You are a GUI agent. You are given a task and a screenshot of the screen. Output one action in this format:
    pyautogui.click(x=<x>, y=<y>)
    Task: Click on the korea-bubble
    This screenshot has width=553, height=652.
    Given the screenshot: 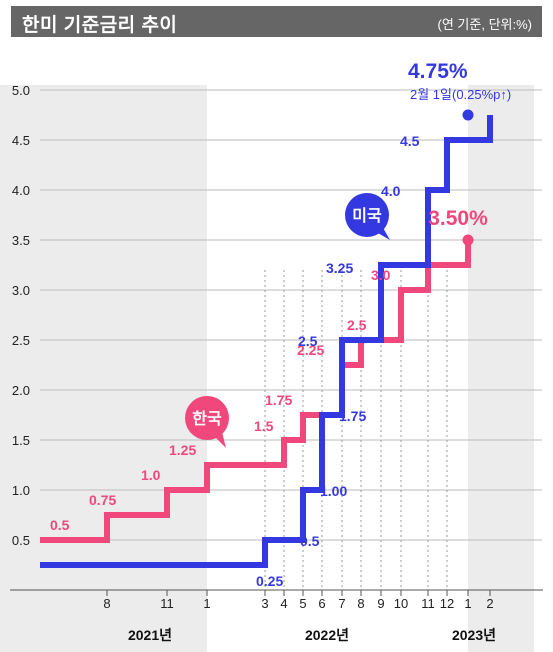 What is the action you would take?
    pyautogui.click(x=207, y=418)
    